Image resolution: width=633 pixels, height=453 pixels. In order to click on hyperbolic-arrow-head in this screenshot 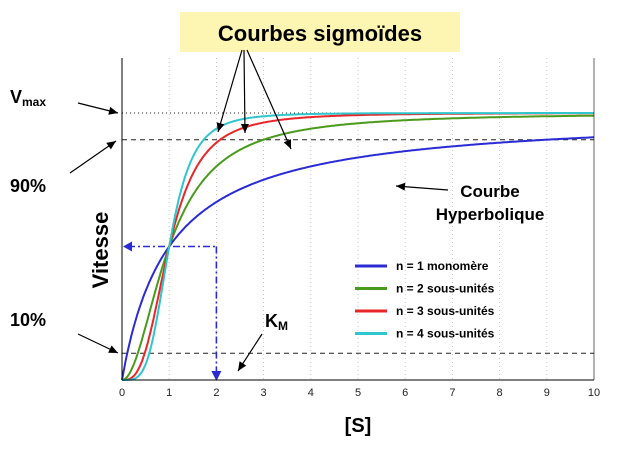, I will do `click(401, 186)`.